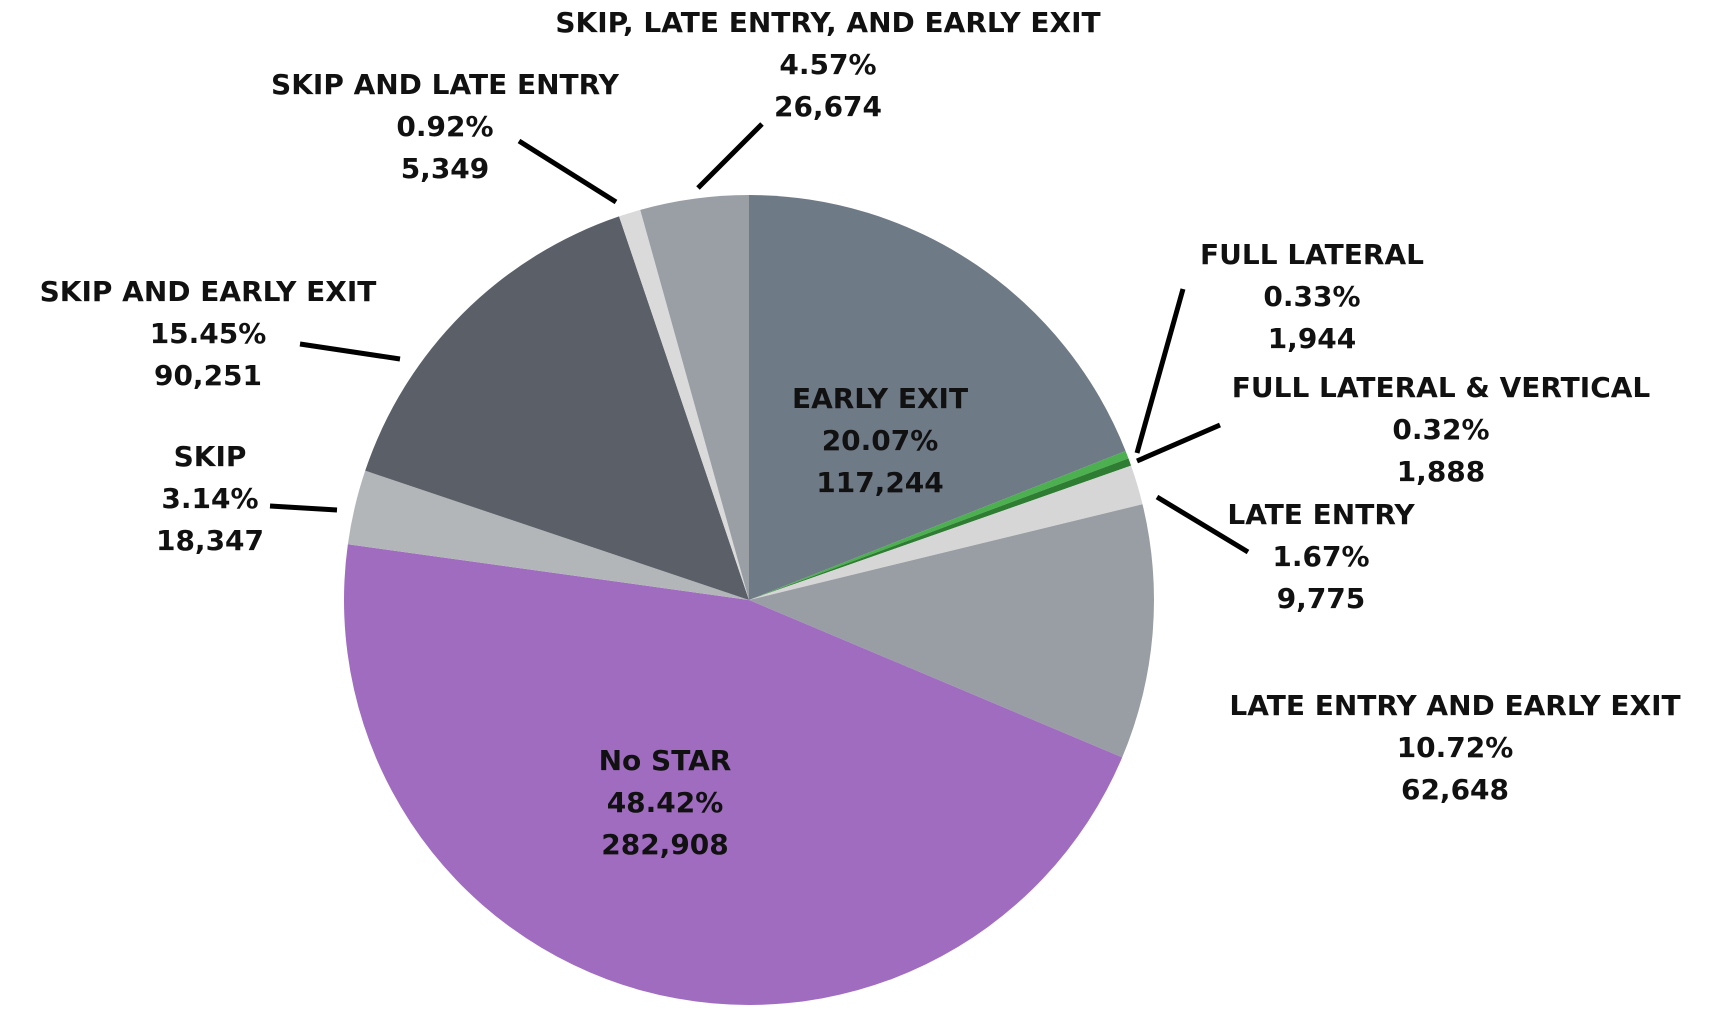 This screenshot has width=1723, height=1013. Describe the element at coordinates (1321, 514) in the screenshot. I see `category-label: LATE ENTRY` at that location.